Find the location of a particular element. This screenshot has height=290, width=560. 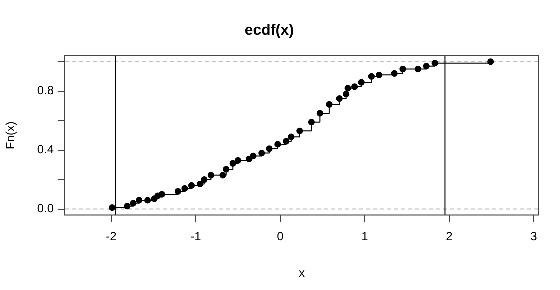

x-tick-label: 0 is located at coordinates (280, 237).